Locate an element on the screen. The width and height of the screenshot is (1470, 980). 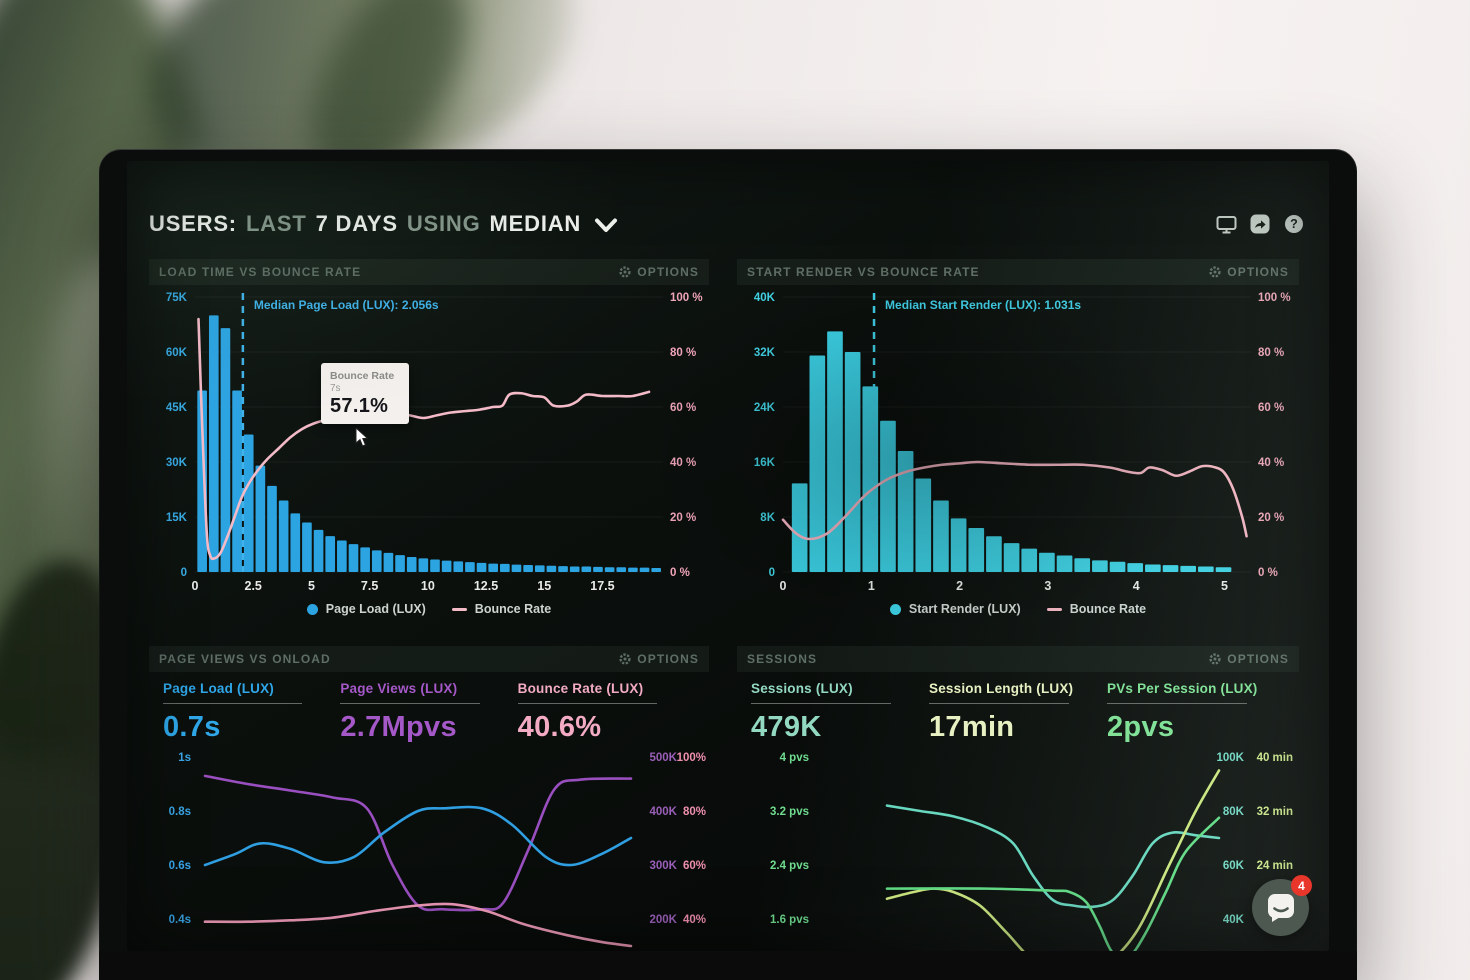
y2-axis-label: 80 % is located at coordinates (683, 353).